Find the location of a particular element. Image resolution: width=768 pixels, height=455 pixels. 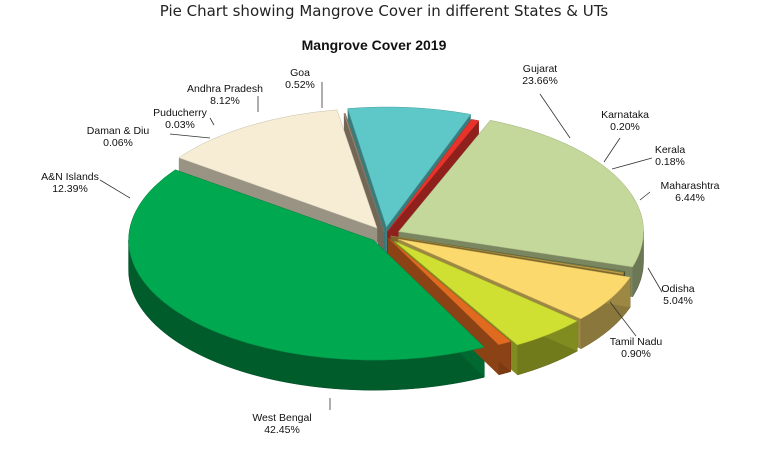

label-karnataka: Karnataka 0.20% is located at coordinates (625, 121).